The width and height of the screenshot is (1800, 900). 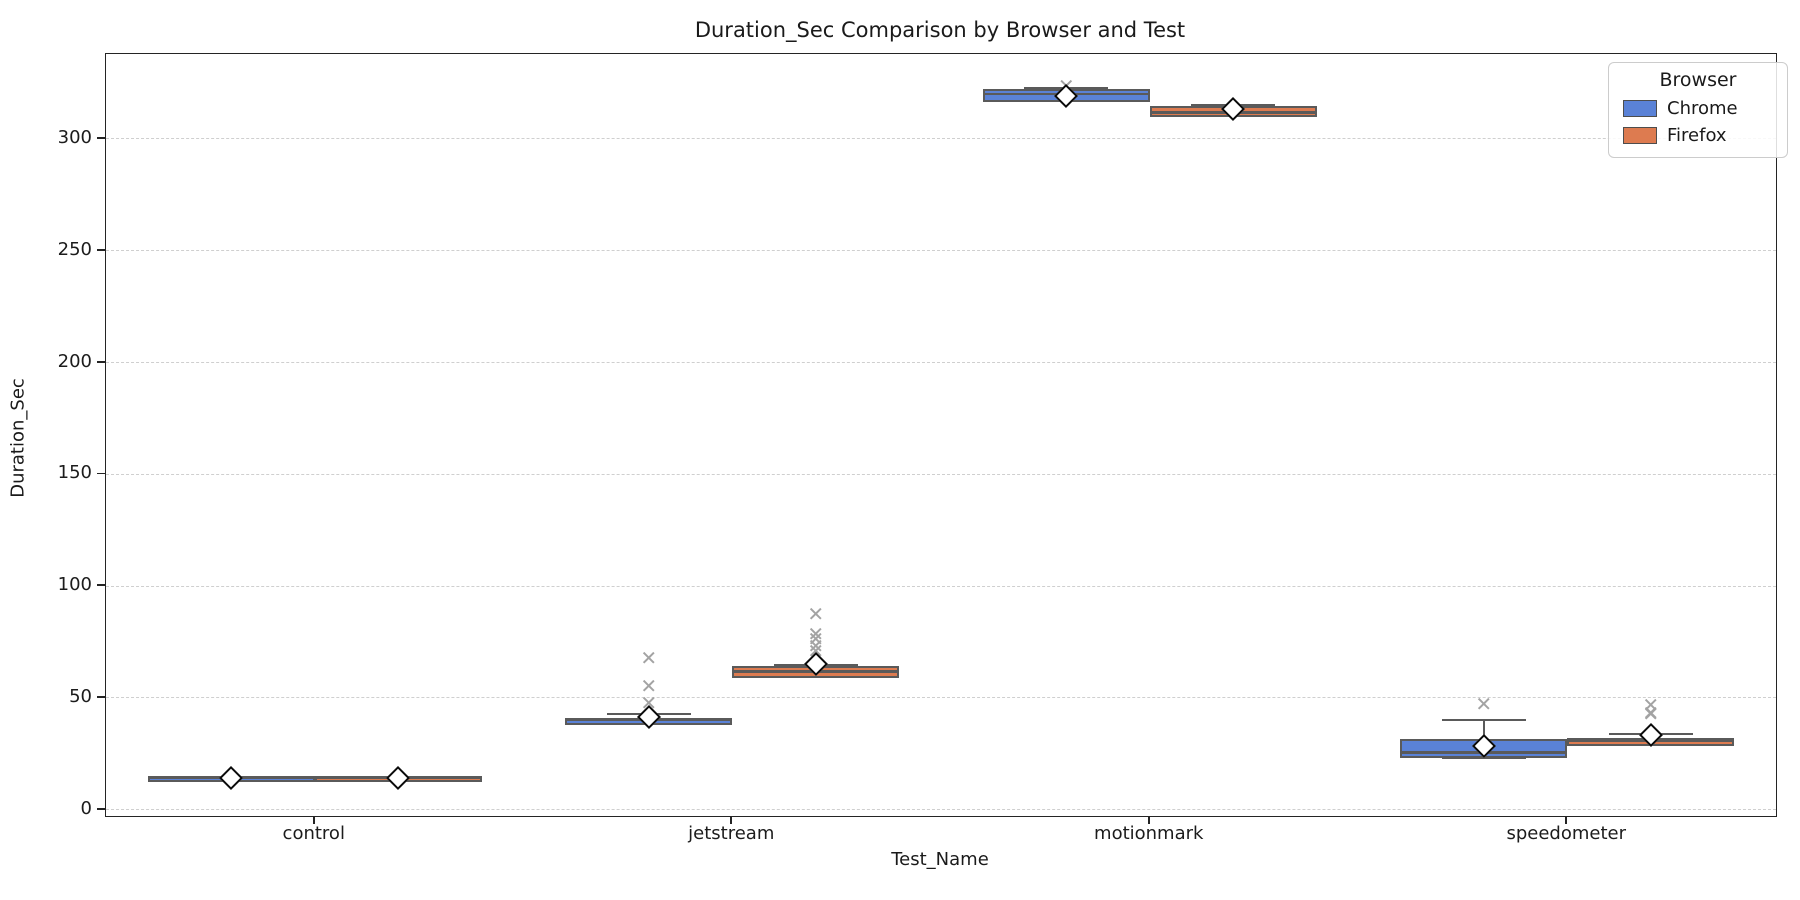 What do you see at coordinates (731, 820) in the screenshot?
I see `xtick-mark-jetstream` at bounding box center [731, 820].